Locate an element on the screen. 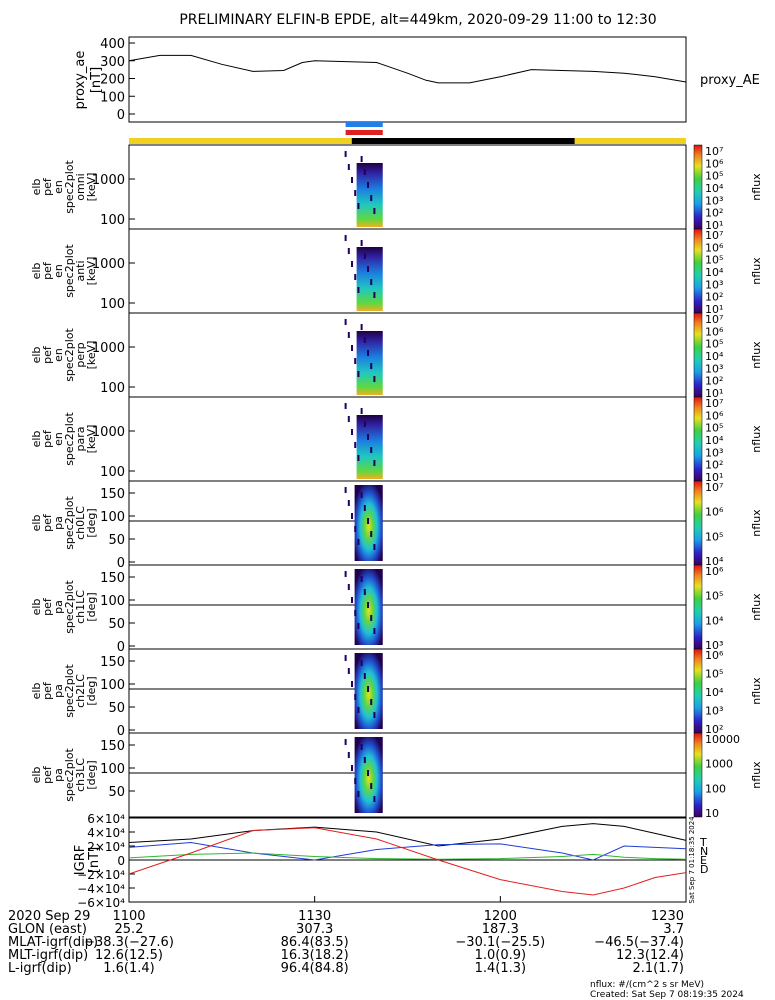  ephemeris-value: 1.4(1.3) is located at coordinates (501, 968).